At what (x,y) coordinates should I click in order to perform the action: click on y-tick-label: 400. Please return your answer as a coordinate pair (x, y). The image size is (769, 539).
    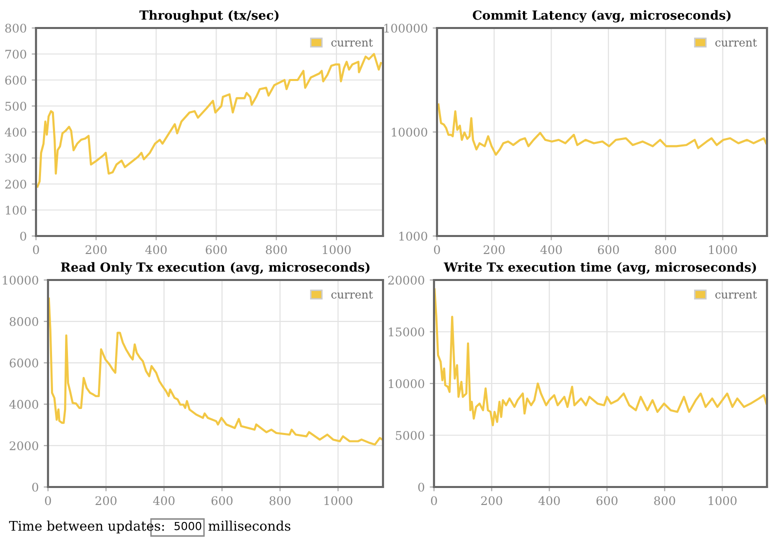
    Looking at the image, I should click on (15, 132).